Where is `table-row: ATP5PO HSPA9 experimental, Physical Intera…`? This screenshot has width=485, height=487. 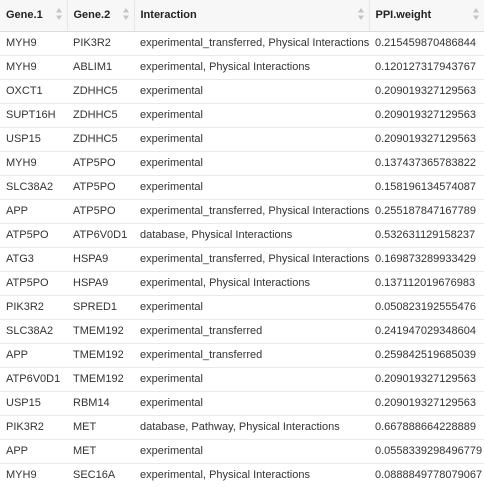 table-row: ATP5PO HSPA9 experimental, Physical Intera… is located at coordinates (242, 283).